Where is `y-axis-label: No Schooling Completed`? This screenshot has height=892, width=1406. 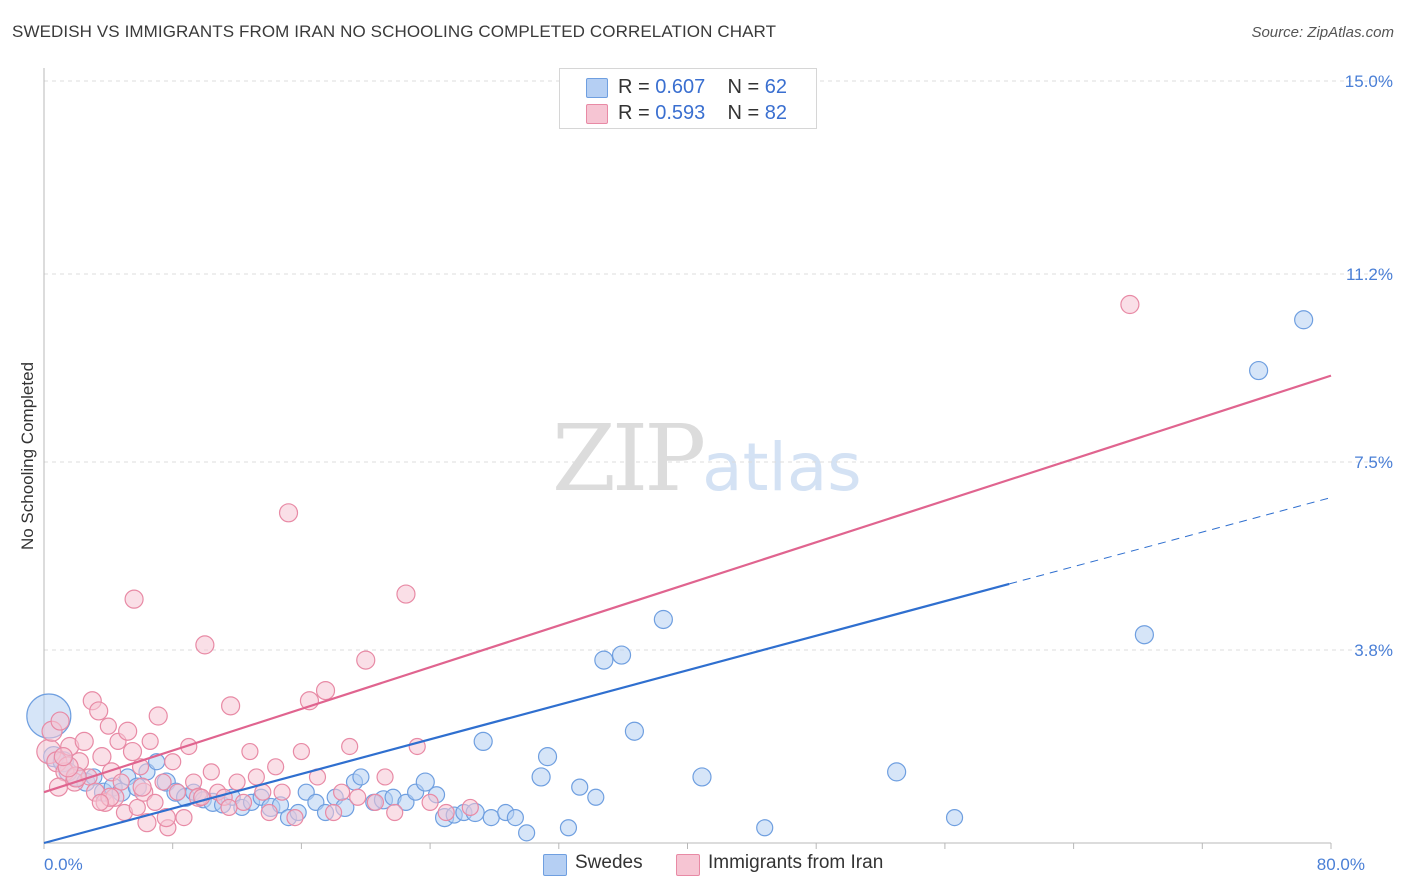
y-axis-label: No Schooling Completed is located at coordinates (27, 456).